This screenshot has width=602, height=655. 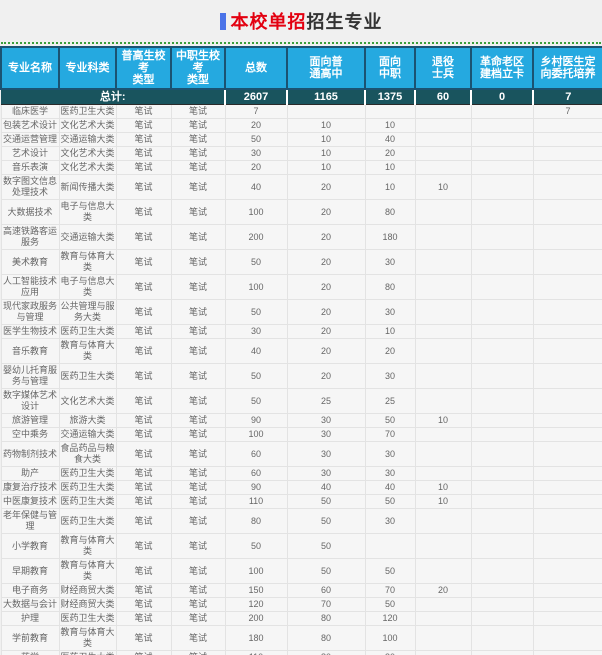 I want to click on cell-veterans: 20, so click(x=443, y=590).